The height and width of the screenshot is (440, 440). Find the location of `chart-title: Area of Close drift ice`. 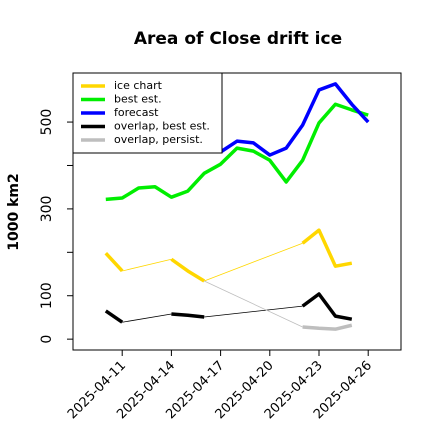

chart-title: Area of Close drift ice is located at coordinates (238, 39).